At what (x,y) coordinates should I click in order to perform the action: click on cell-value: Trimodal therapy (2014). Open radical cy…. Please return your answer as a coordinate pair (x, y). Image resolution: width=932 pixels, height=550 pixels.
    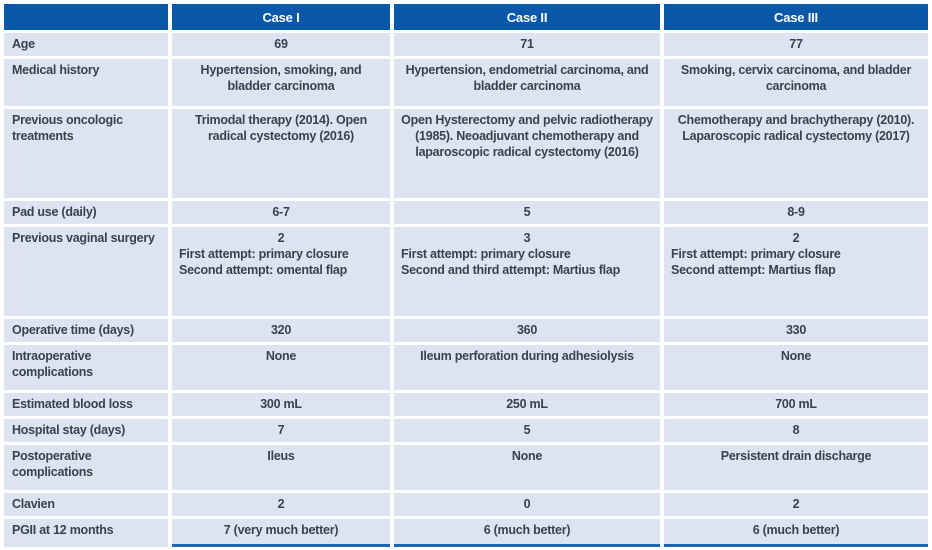
    Looking at the image, I should click on (281, 153).